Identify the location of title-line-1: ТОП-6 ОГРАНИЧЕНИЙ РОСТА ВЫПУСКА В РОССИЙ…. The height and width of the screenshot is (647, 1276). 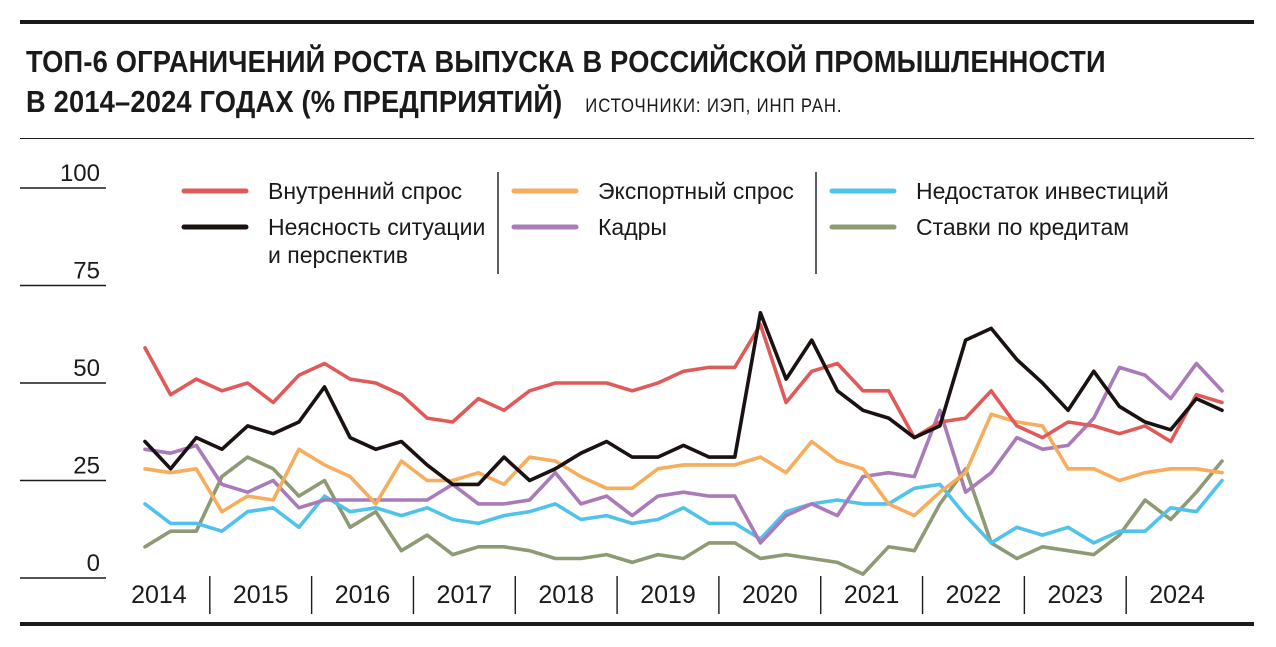
(566, 61).